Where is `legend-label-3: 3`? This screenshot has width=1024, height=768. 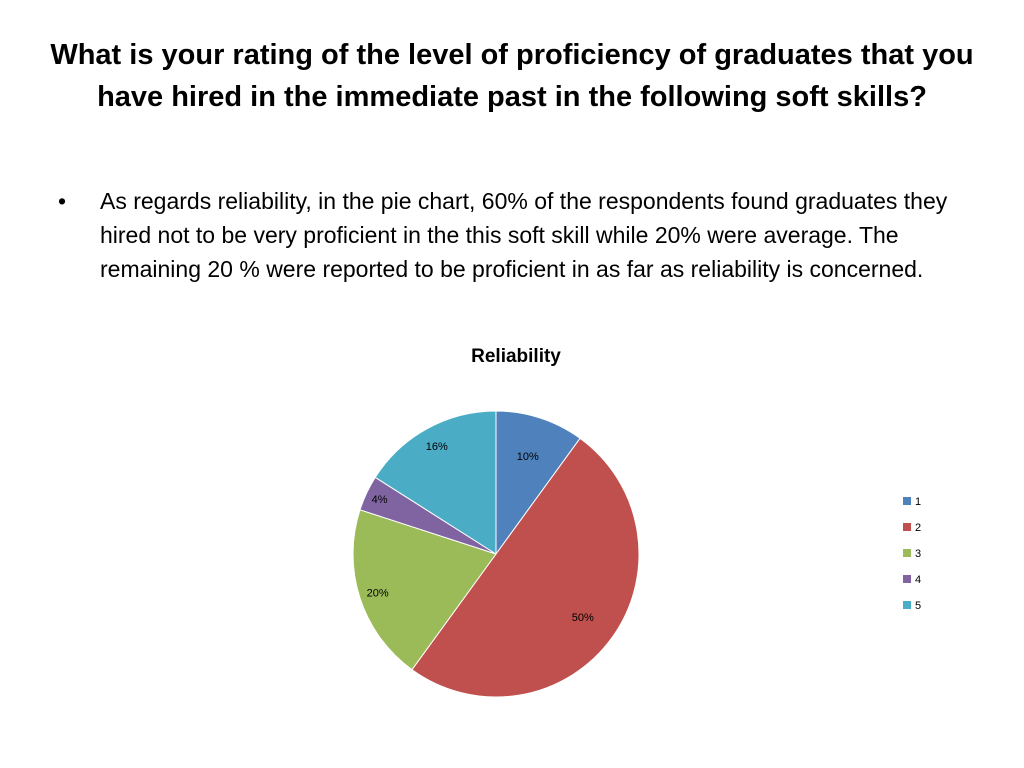
legend-label-3: 3 is located at coordinates (918, 554).